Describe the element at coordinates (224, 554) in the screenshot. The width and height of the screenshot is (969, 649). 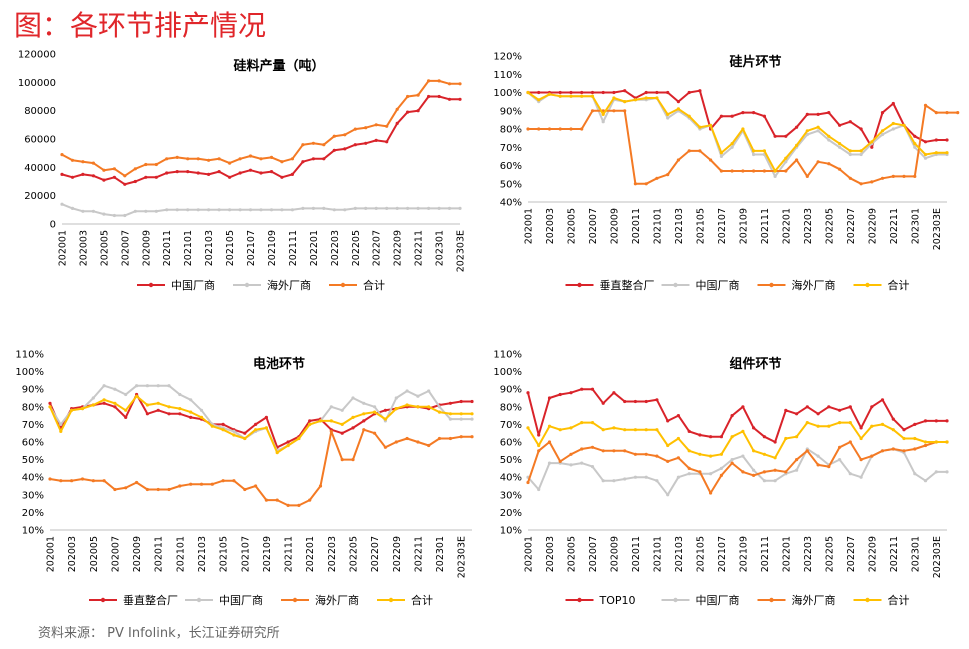
I see `x-tick-label: 202105` at that location.